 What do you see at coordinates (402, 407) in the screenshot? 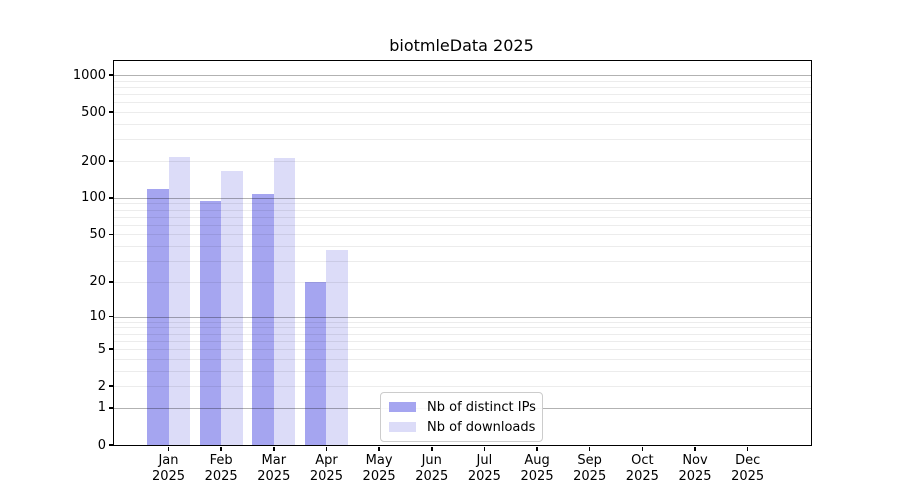
I see `legend-swatch-distinct-ips` at bounding box center [402, 407].